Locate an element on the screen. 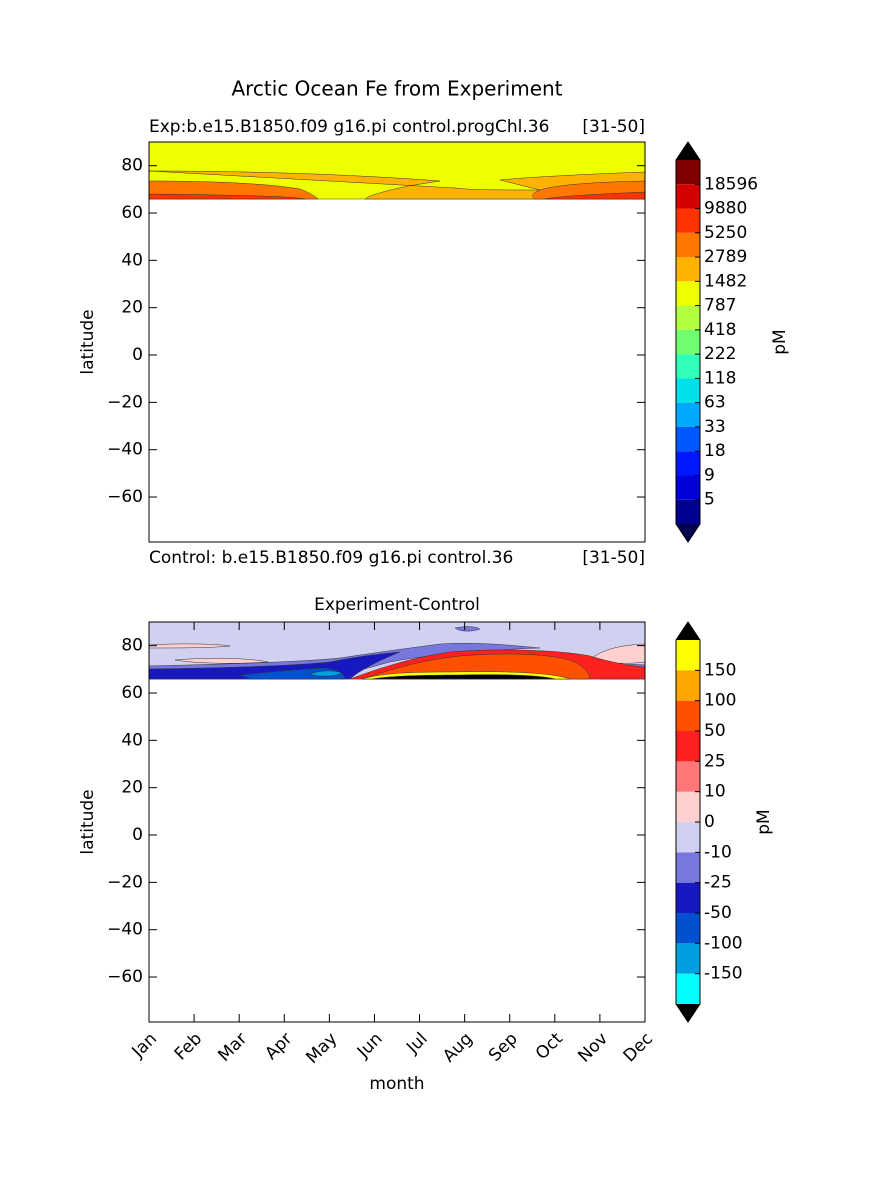 This screenshot has width=870, height=1178. figure-title: Arctic Ocean Fe from Experiment is located at coordinates (396, 89).